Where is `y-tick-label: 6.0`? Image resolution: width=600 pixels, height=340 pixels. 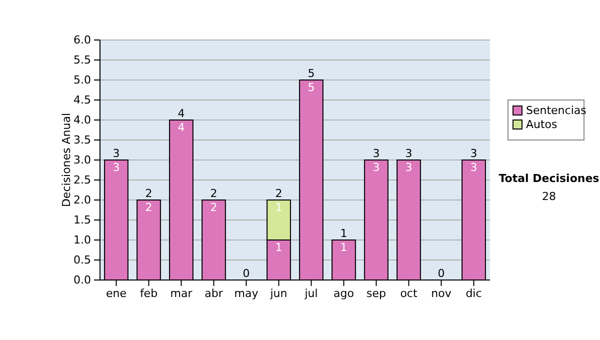
y-tick-label: 6.0 is located at coordinates (82, 40).